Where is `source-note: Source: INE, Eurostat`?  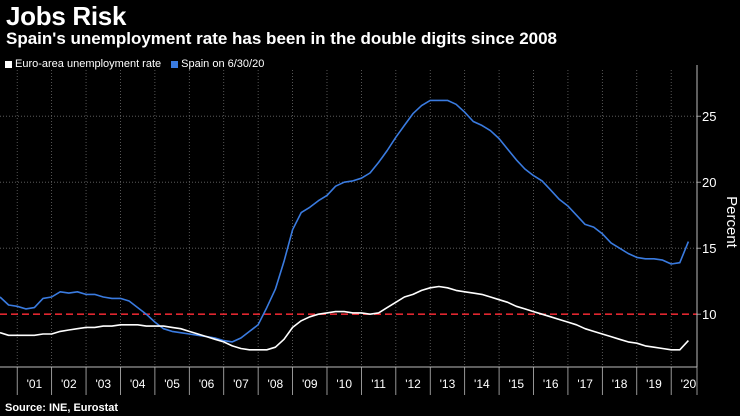
source-note: Source: INE, Eurostat is located at coordinates (62, 408).